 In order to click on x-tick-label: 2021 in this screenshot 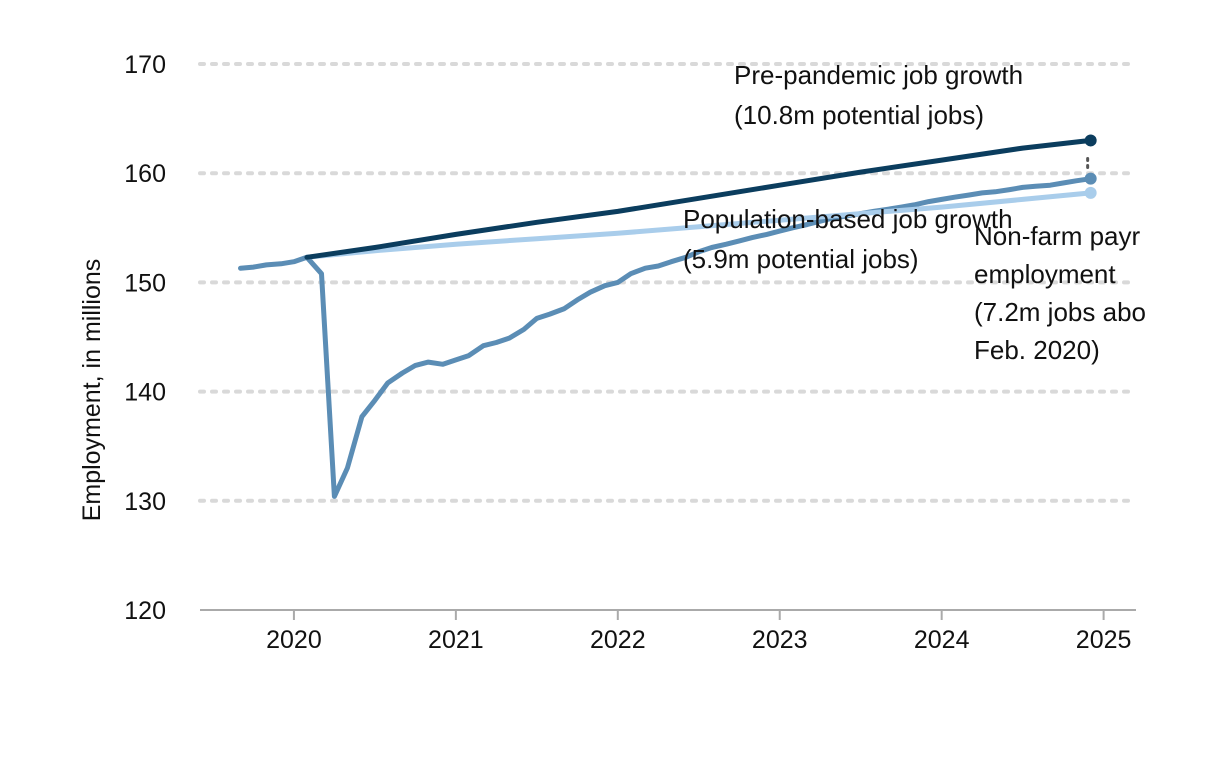, I will do `click(456, 640)`.